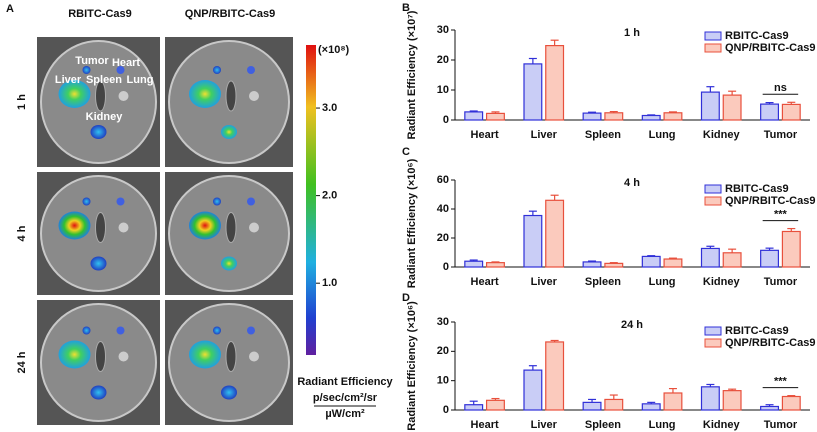 This screenshot has width=817, height=432. What do you see at coordinates (443, 60) in the screenshot?
I see `y-tick-label: 20` at bounding box center [443, 60].